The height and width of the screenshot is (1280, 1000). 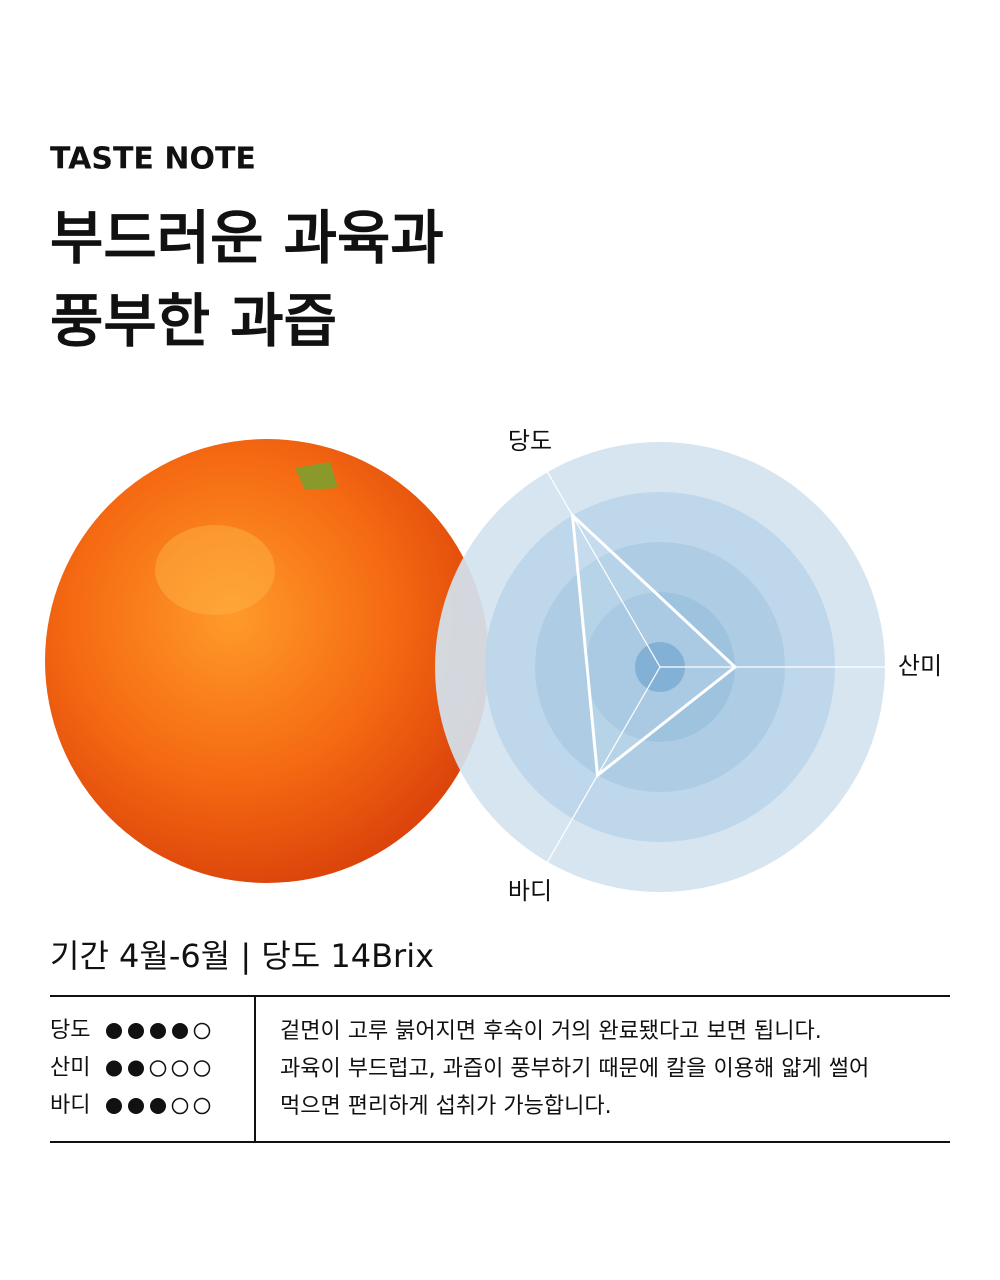 I want to click on title-line: 부드러운 과육과, so click(x=247, y=238).